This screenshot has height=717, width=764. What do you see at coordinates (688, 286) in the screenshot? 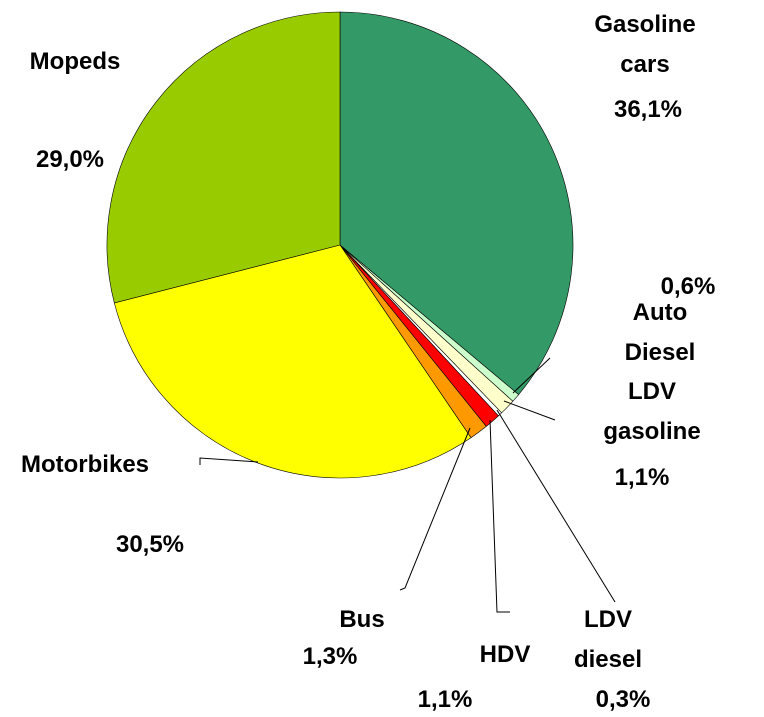
I see `slice-value: 0,6%` at bounding box center [688, 286].